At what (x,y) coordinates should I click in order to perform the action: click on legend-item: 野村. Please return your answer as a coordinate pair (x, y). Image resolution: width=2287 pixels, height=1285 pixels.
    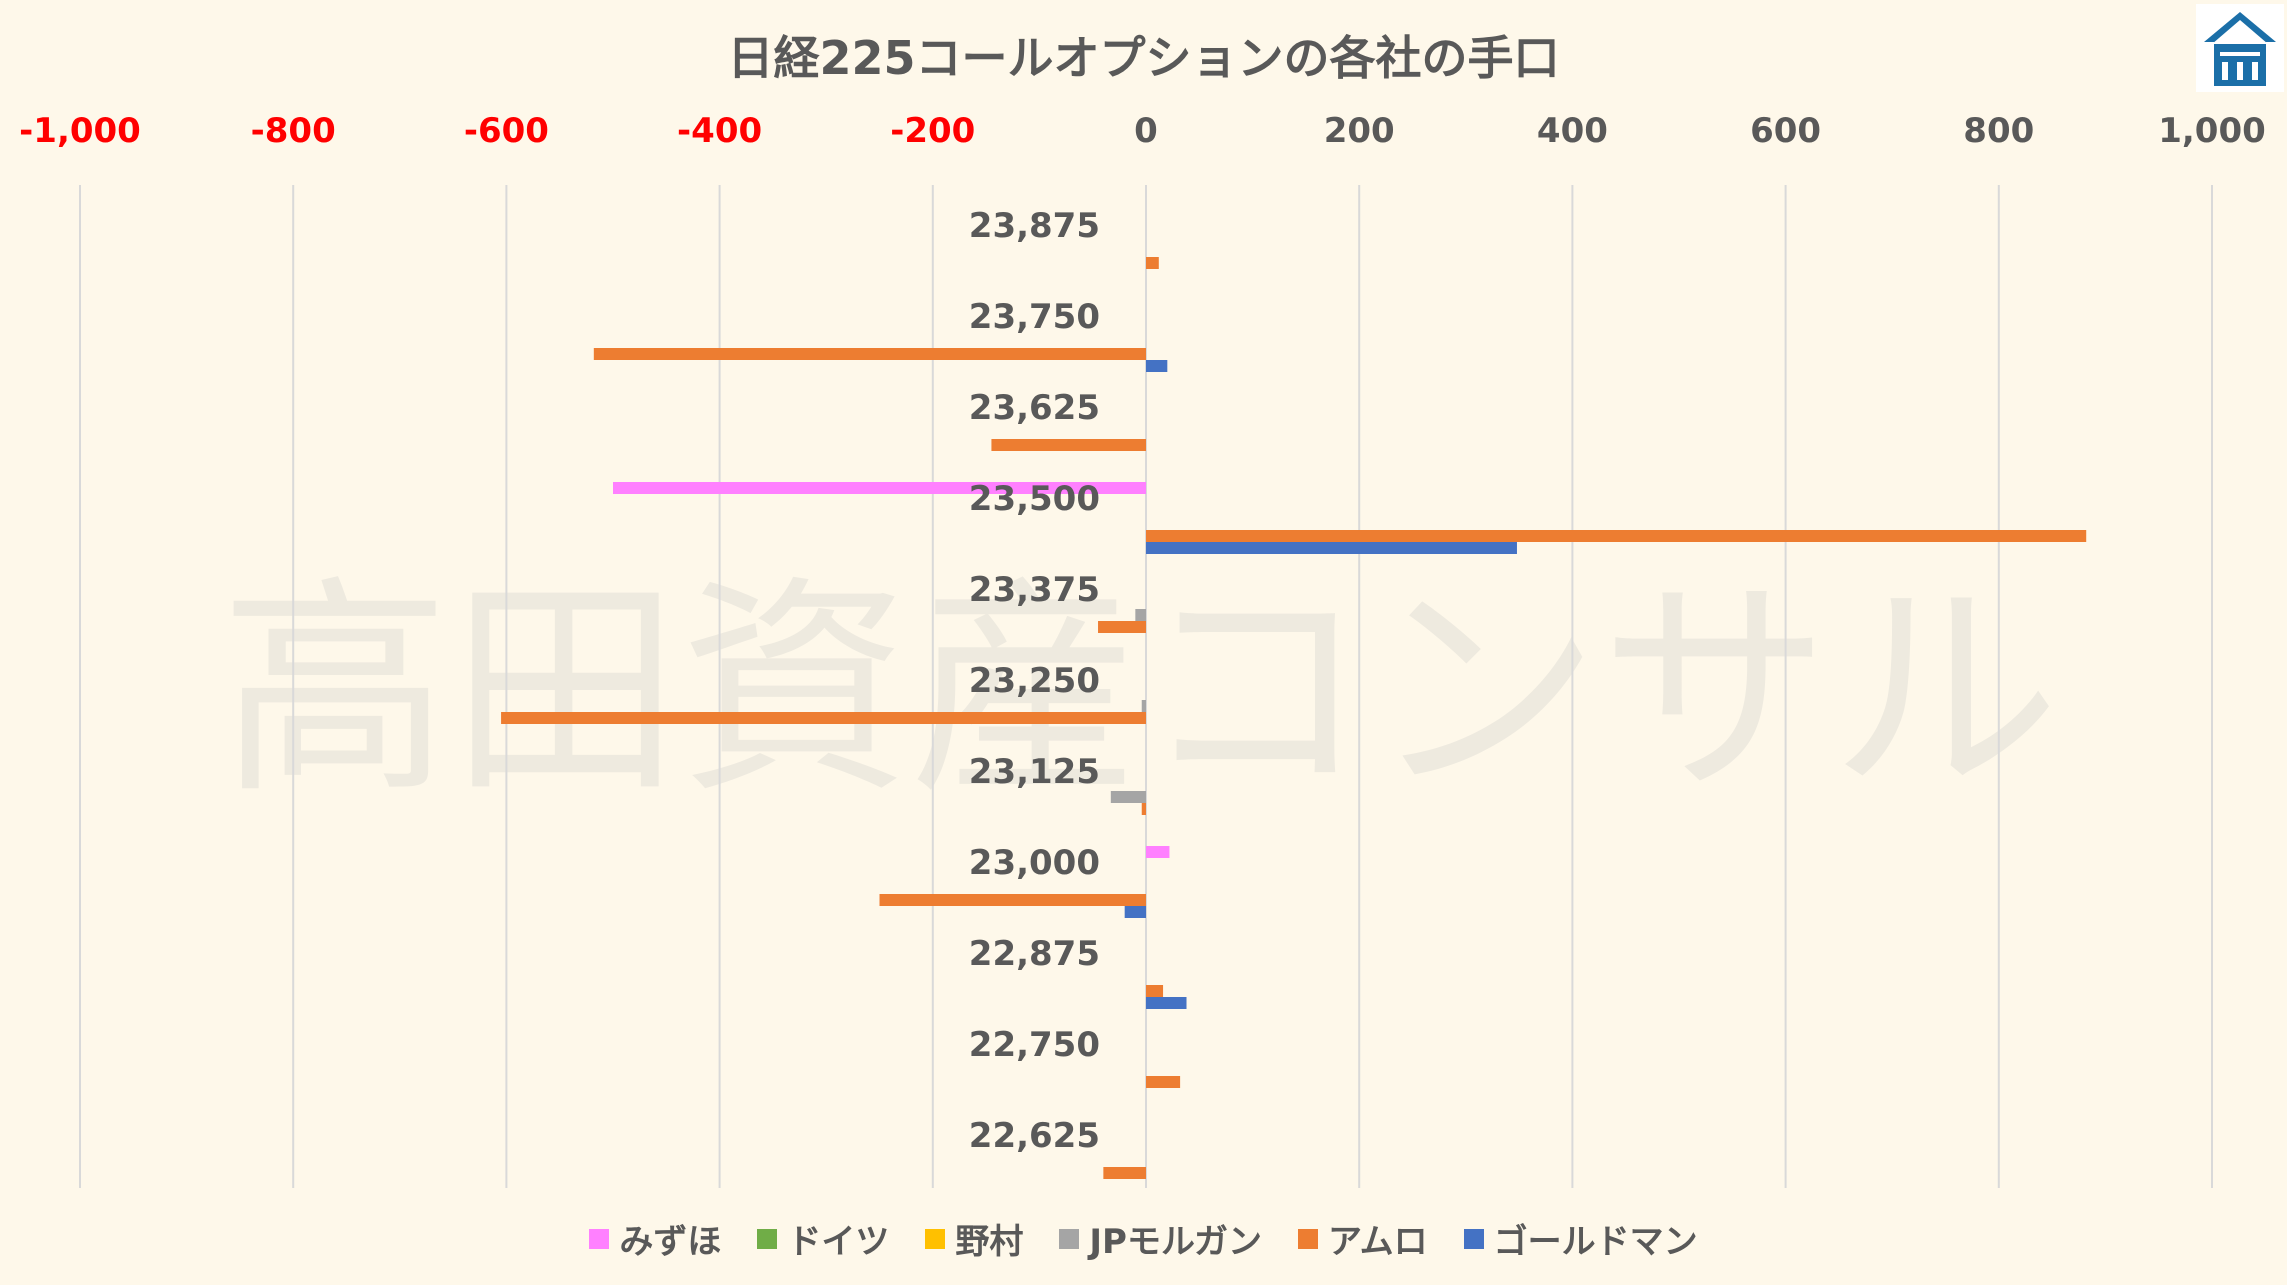
    Looking at the image, I should click on (974, 1238).